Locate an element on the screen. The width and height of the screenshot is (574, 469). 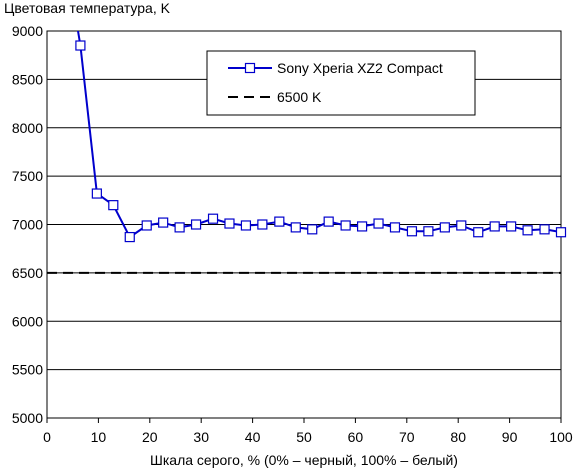
x-axis-ticks: 0 10 20 30 40 50 60 70 80 90 100 is located at coordinates (308, 431).